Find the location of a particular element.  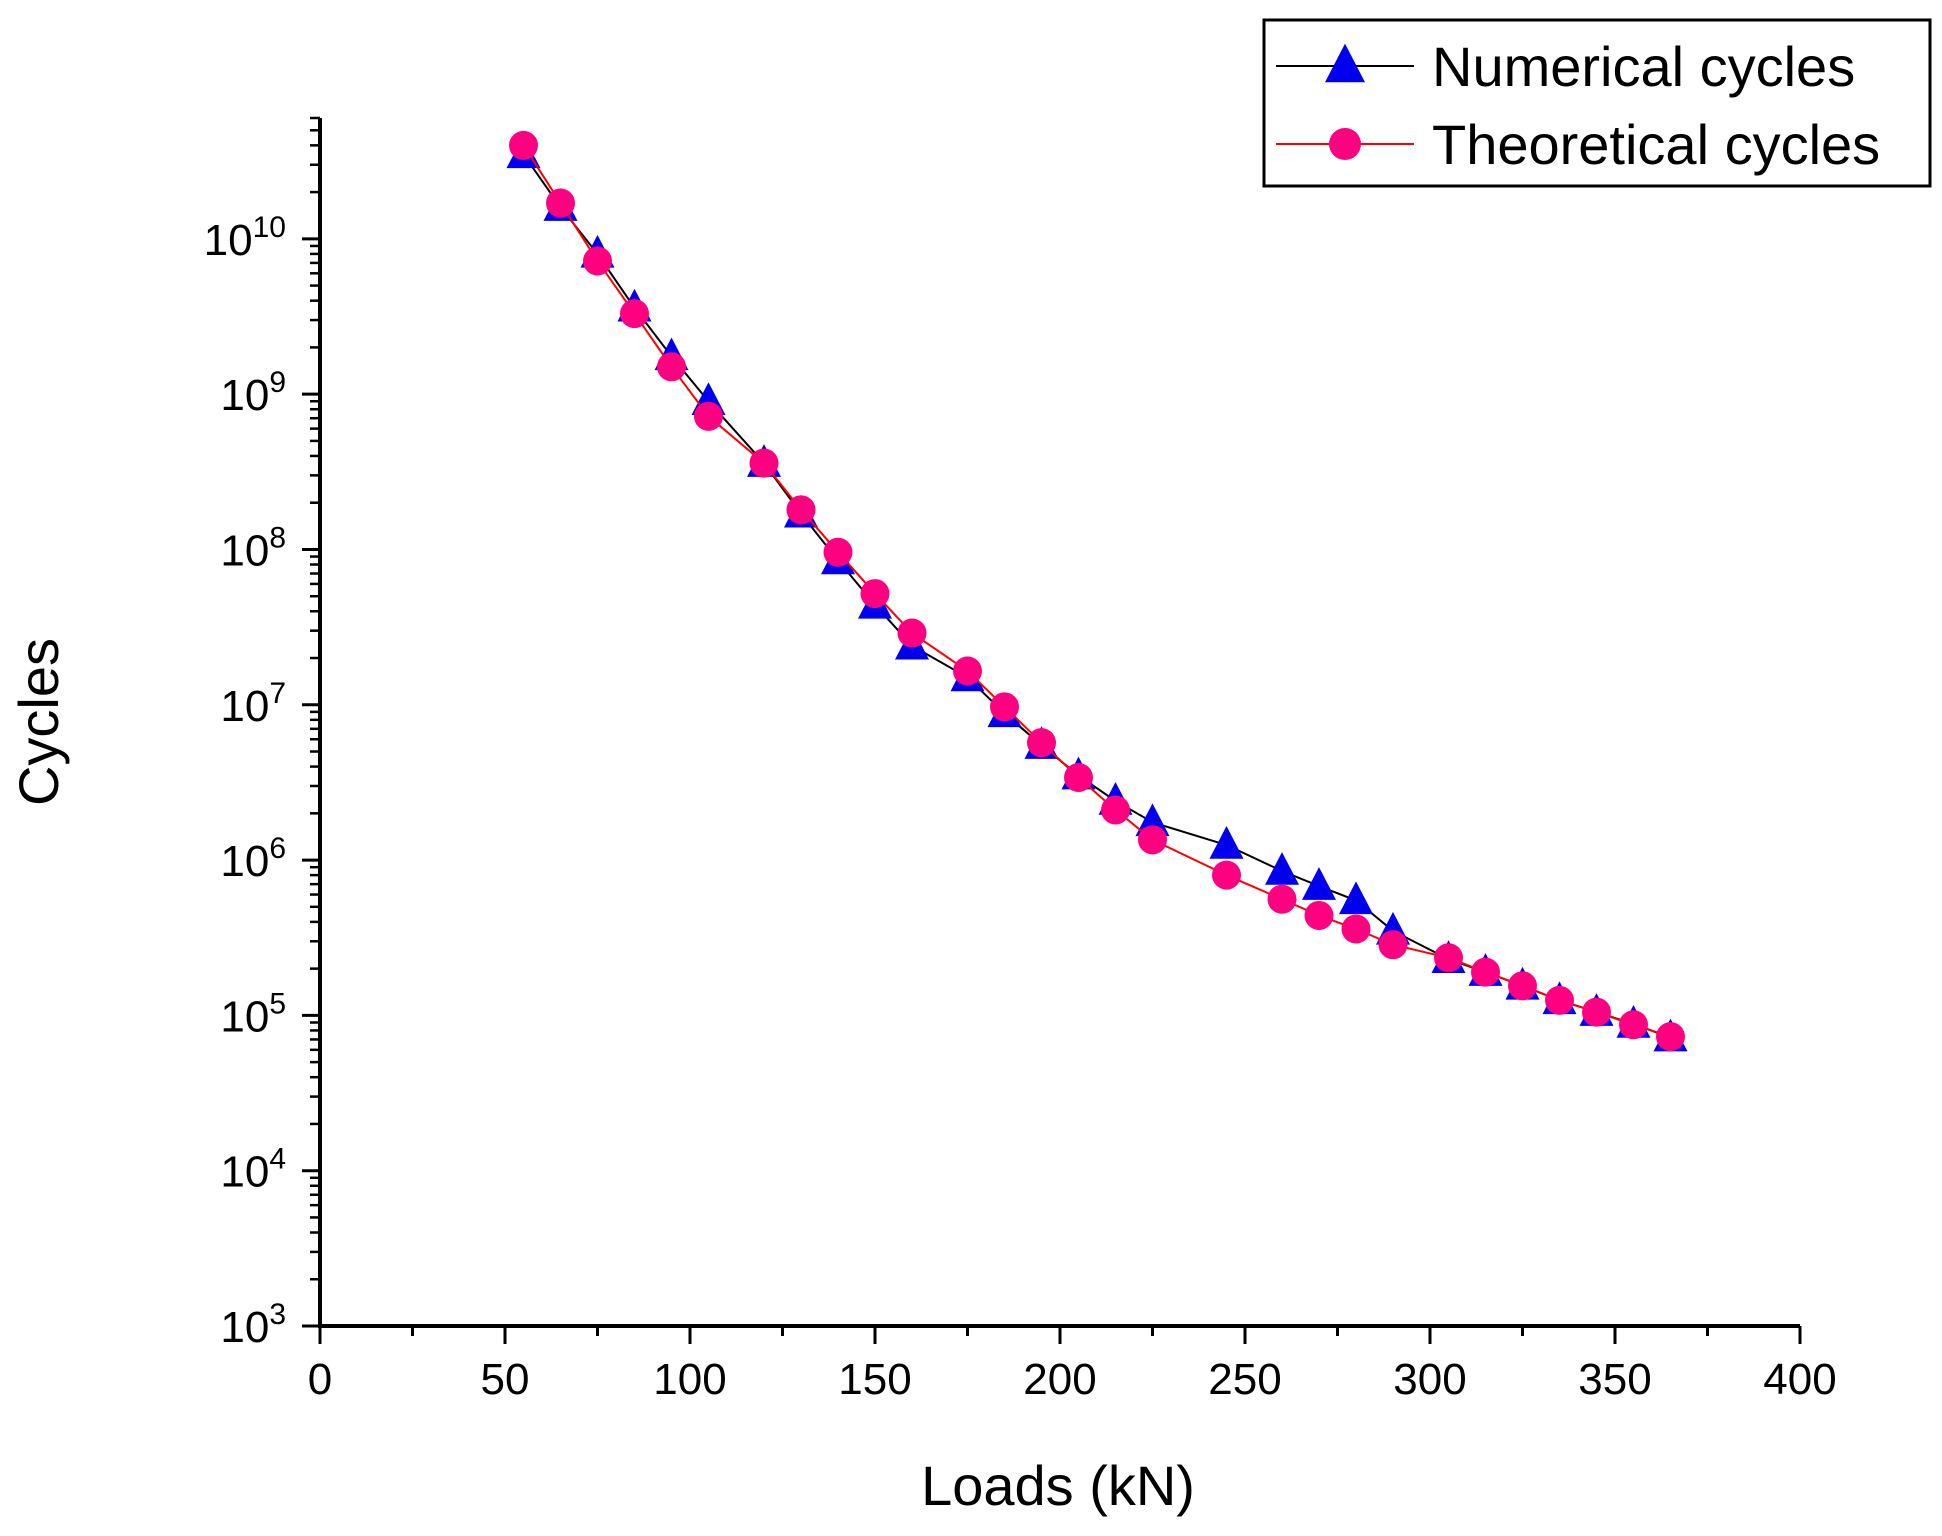

x-tick-label: 350 is located at coordinates (1614, 1379).